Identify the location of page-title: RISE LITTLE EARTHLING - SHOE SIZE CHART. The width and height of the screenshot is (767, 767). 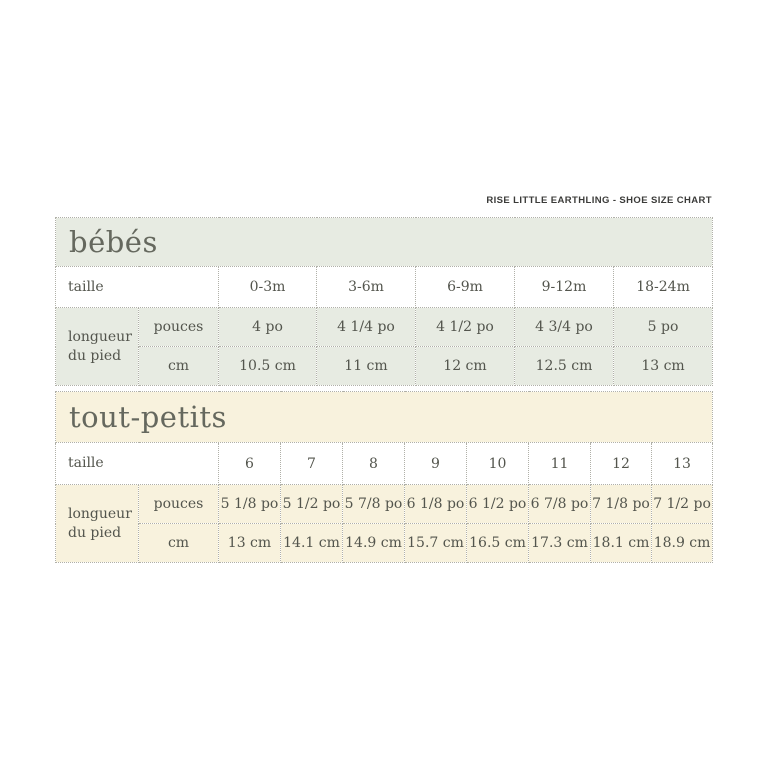
(599, 200).